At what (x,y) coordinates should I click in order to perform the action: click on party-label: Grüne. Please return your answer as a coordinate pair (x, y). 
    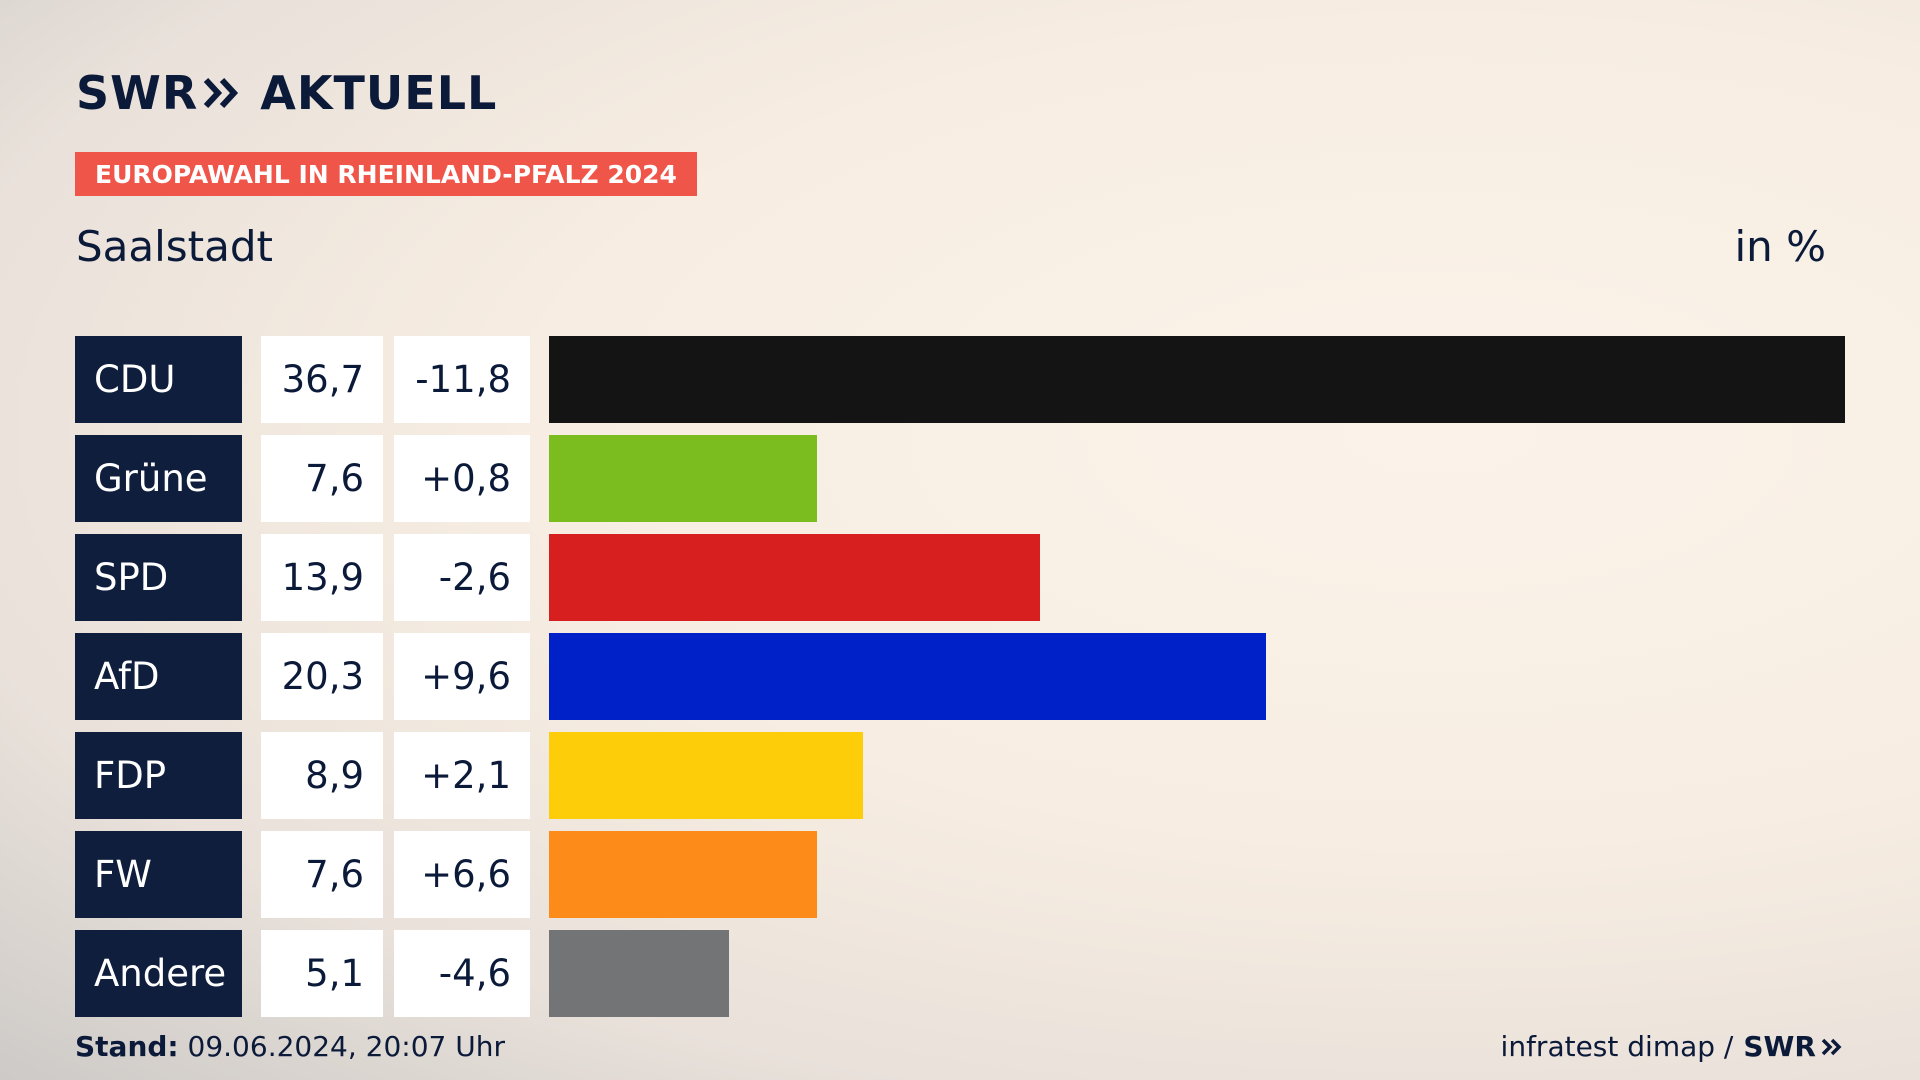
    Looking at the image, I should click on (158, 478).